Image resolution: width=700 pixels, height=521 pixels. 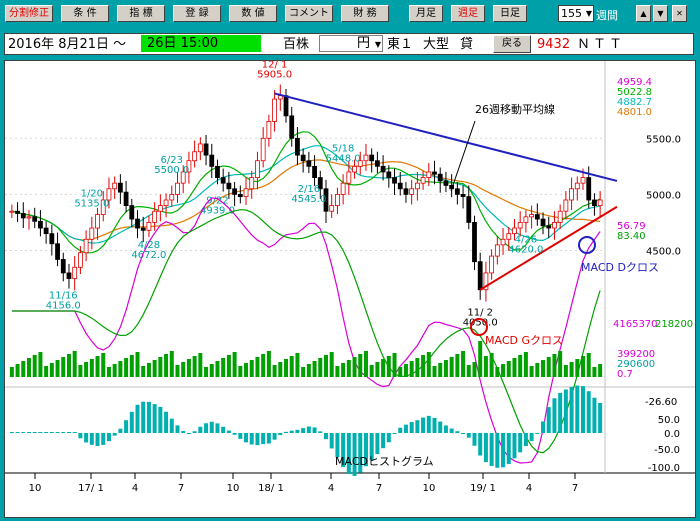 What do you see at coordinates (631, 236) in the screenshot?
I see `macd-signal-label: 83.40` at bounding box center [631, 236].